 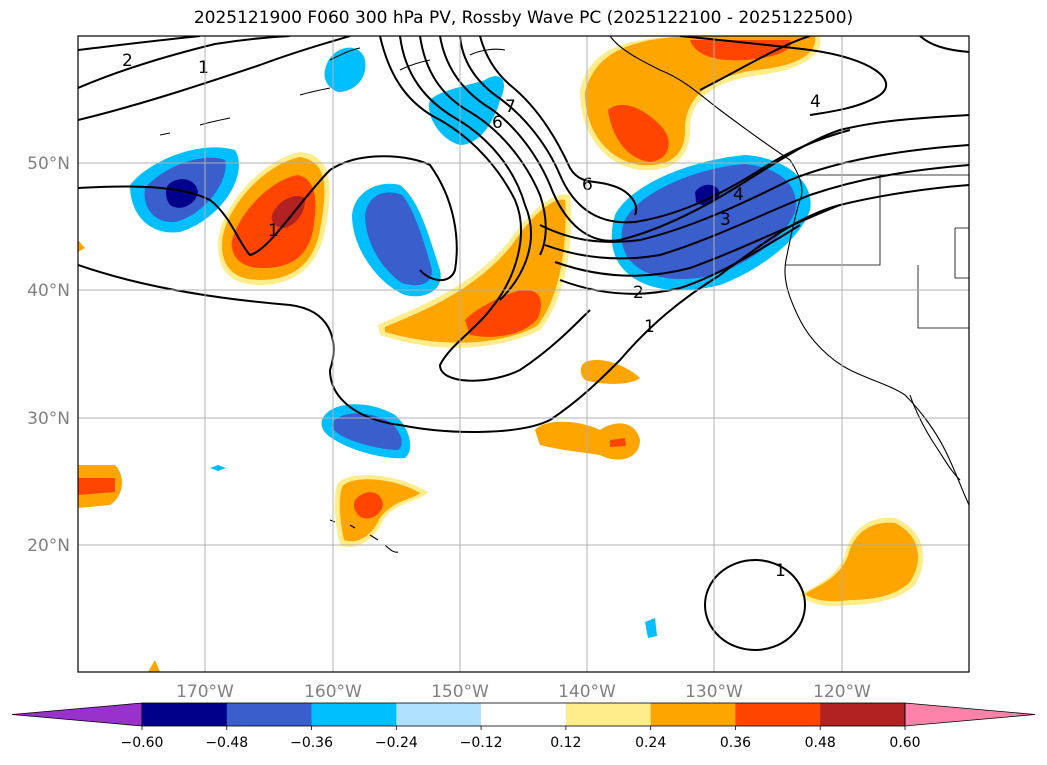 What do you see at coordinates (565, 743) in the screenshot?
I see `colorbar-label: 0.12` at bounding box center [565, 743].